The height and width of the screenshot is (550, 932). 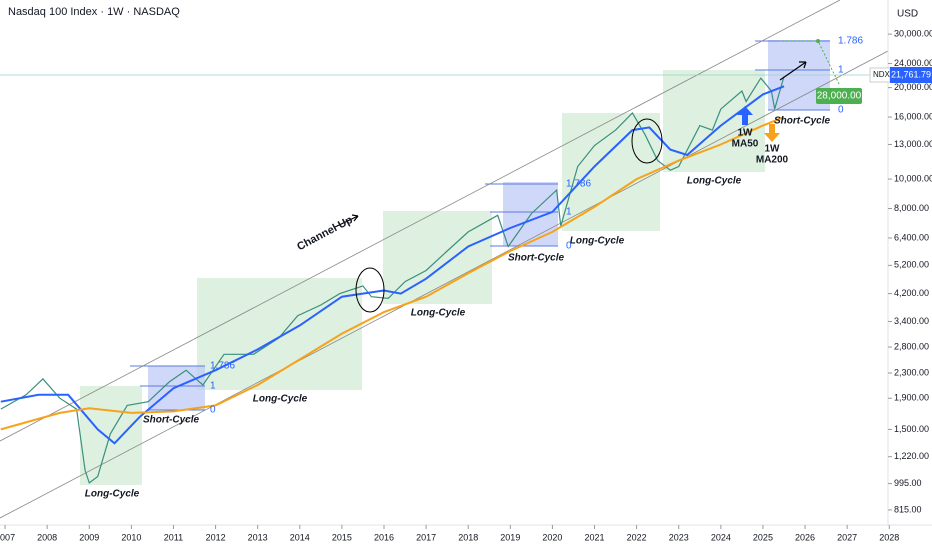 What do you see at coordinates (763, 537) in the screenshot?
I see `x-tick-label: 2025` at bounding box center [763, 537].